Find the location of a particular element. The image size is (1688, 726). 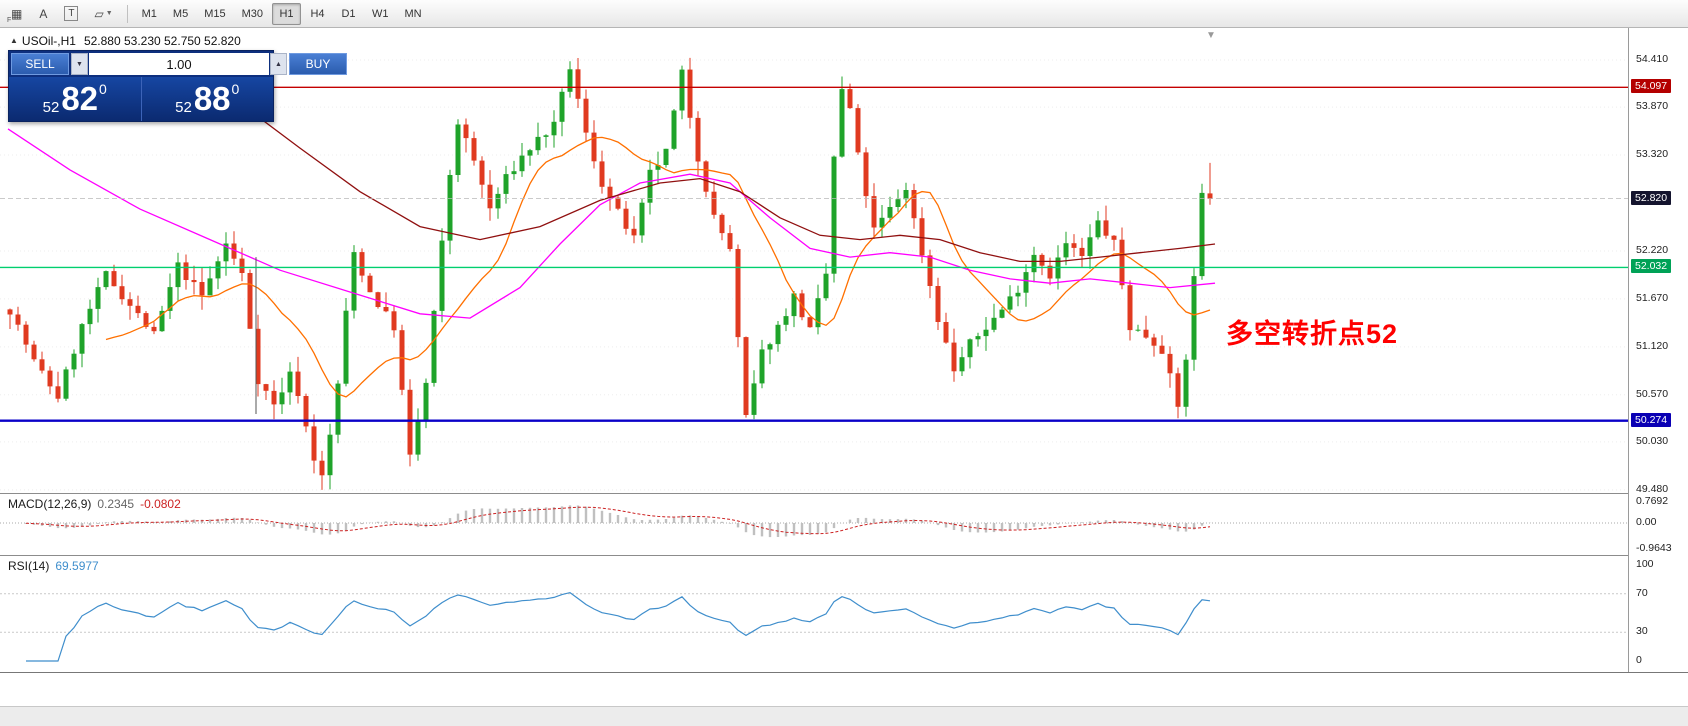

status-bar is located at coordinates (844, 716).